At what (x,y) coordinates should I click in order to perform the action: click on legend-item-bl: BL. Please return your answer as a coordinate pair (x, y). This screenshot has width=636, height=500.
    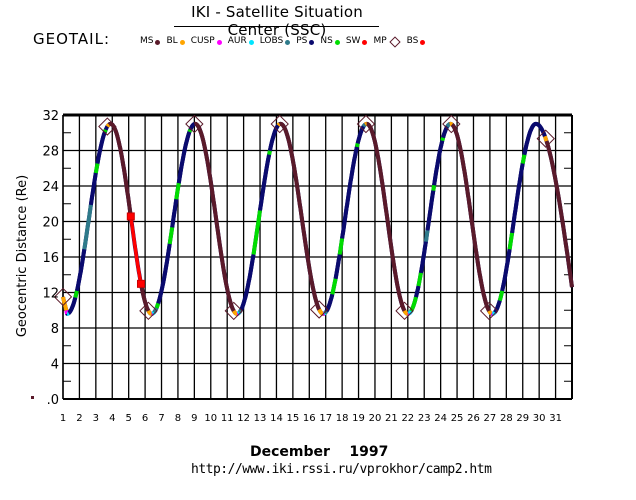
    Looking at the image, I should click on (175, 41).